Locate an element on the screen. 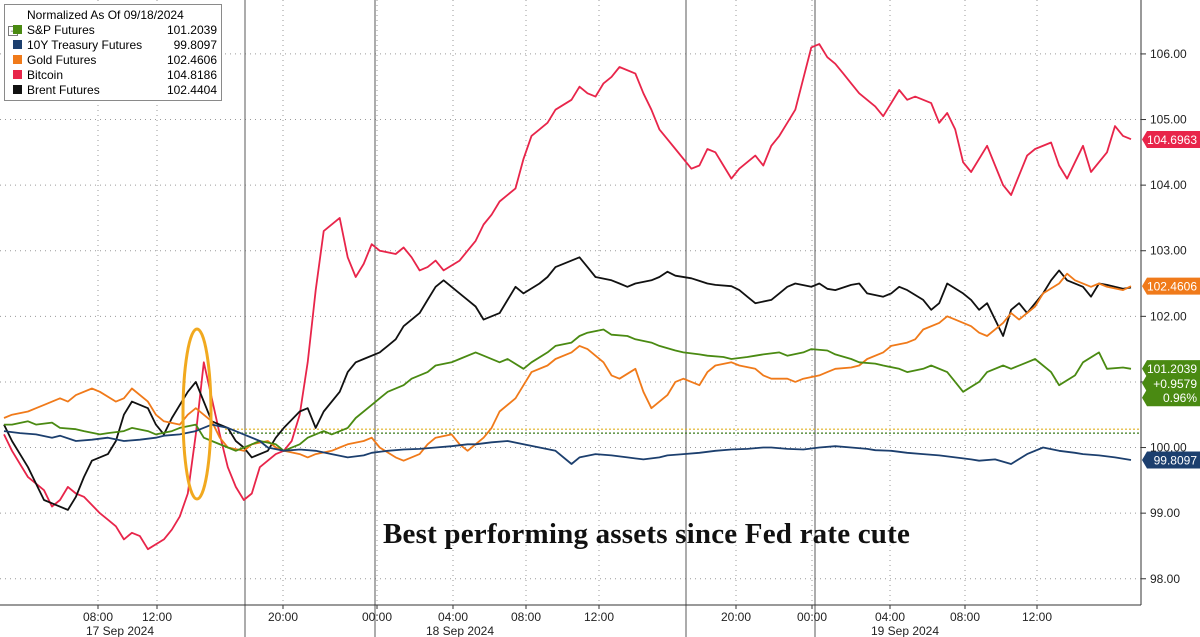  x-date-label: 19 Sep 2024 is located at coordinates (905, 630).